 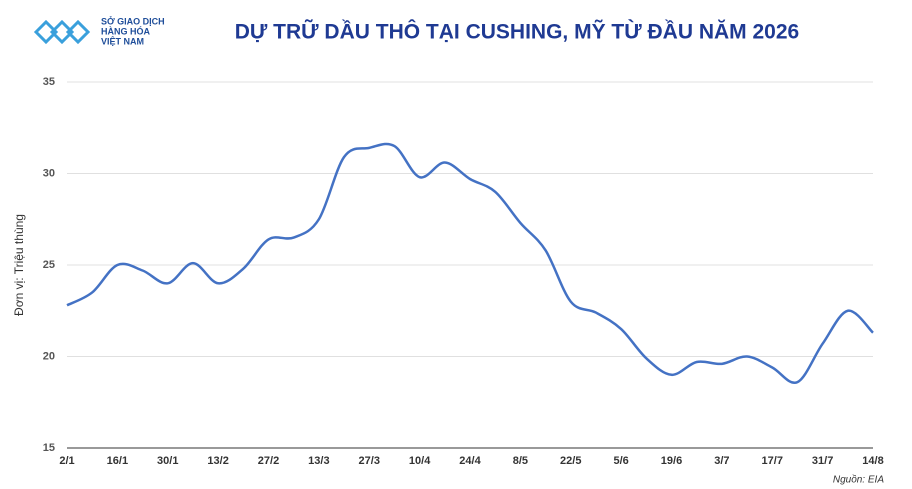 What do you see at coordinates (125, 30) in the screenshot?
I see `logo-text: HÀNG HÓA` at bounding box center [125, 30].